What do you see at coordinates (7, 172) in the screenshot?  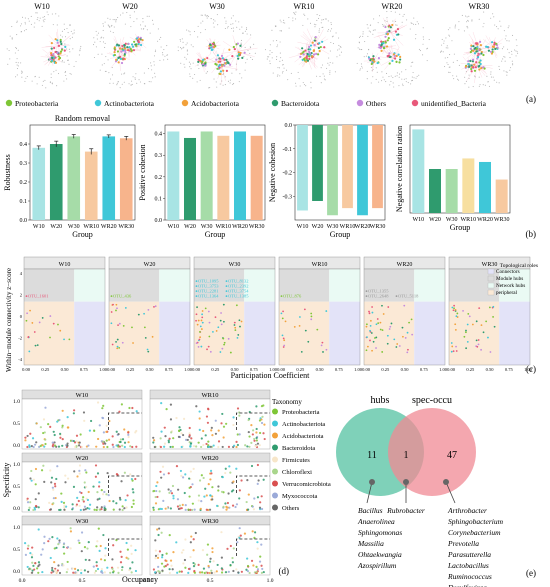 I see `y-axis-label: Robustness` at bounding box center [7, 172].